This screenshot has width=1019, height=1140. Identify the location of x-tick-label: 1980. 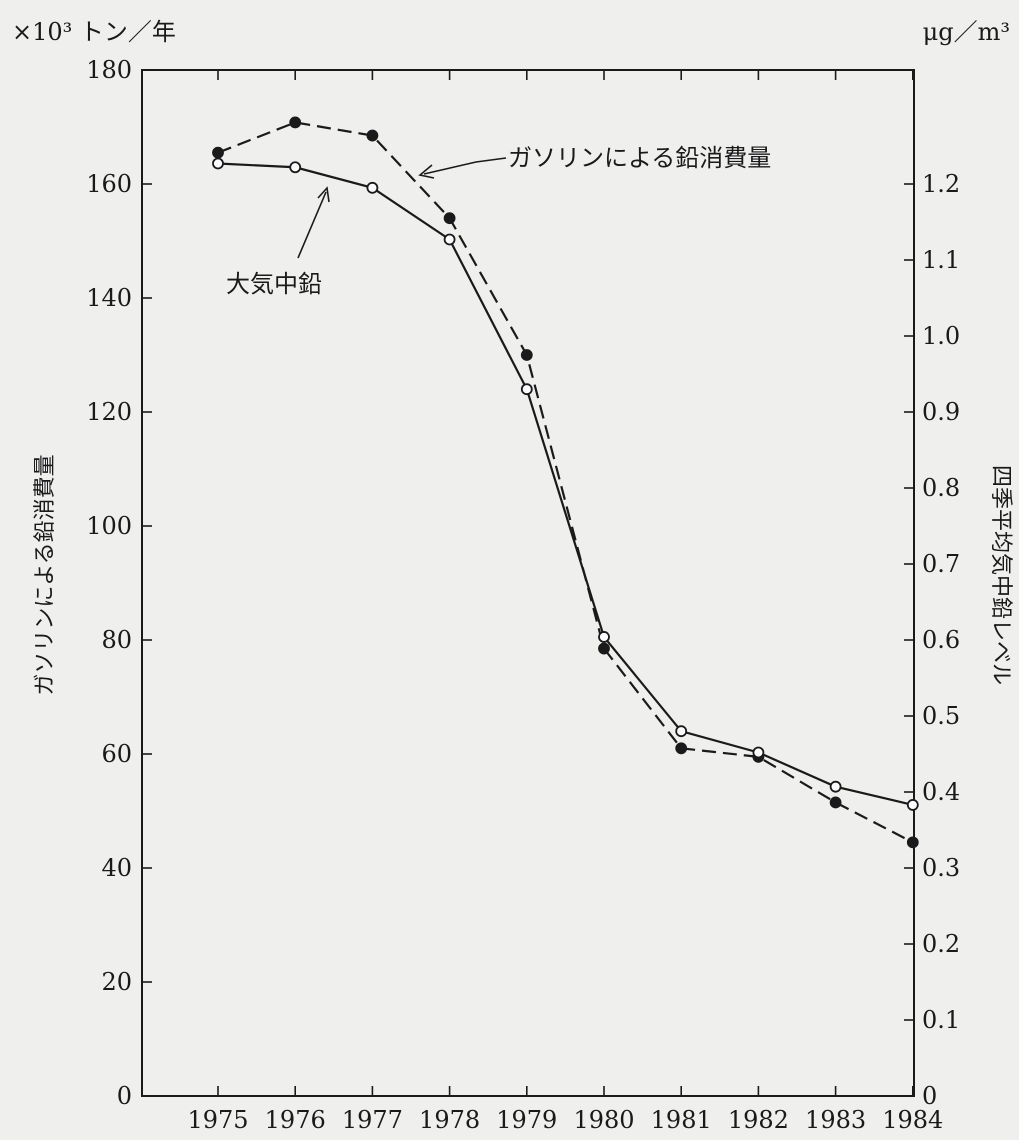
(603, 1120).